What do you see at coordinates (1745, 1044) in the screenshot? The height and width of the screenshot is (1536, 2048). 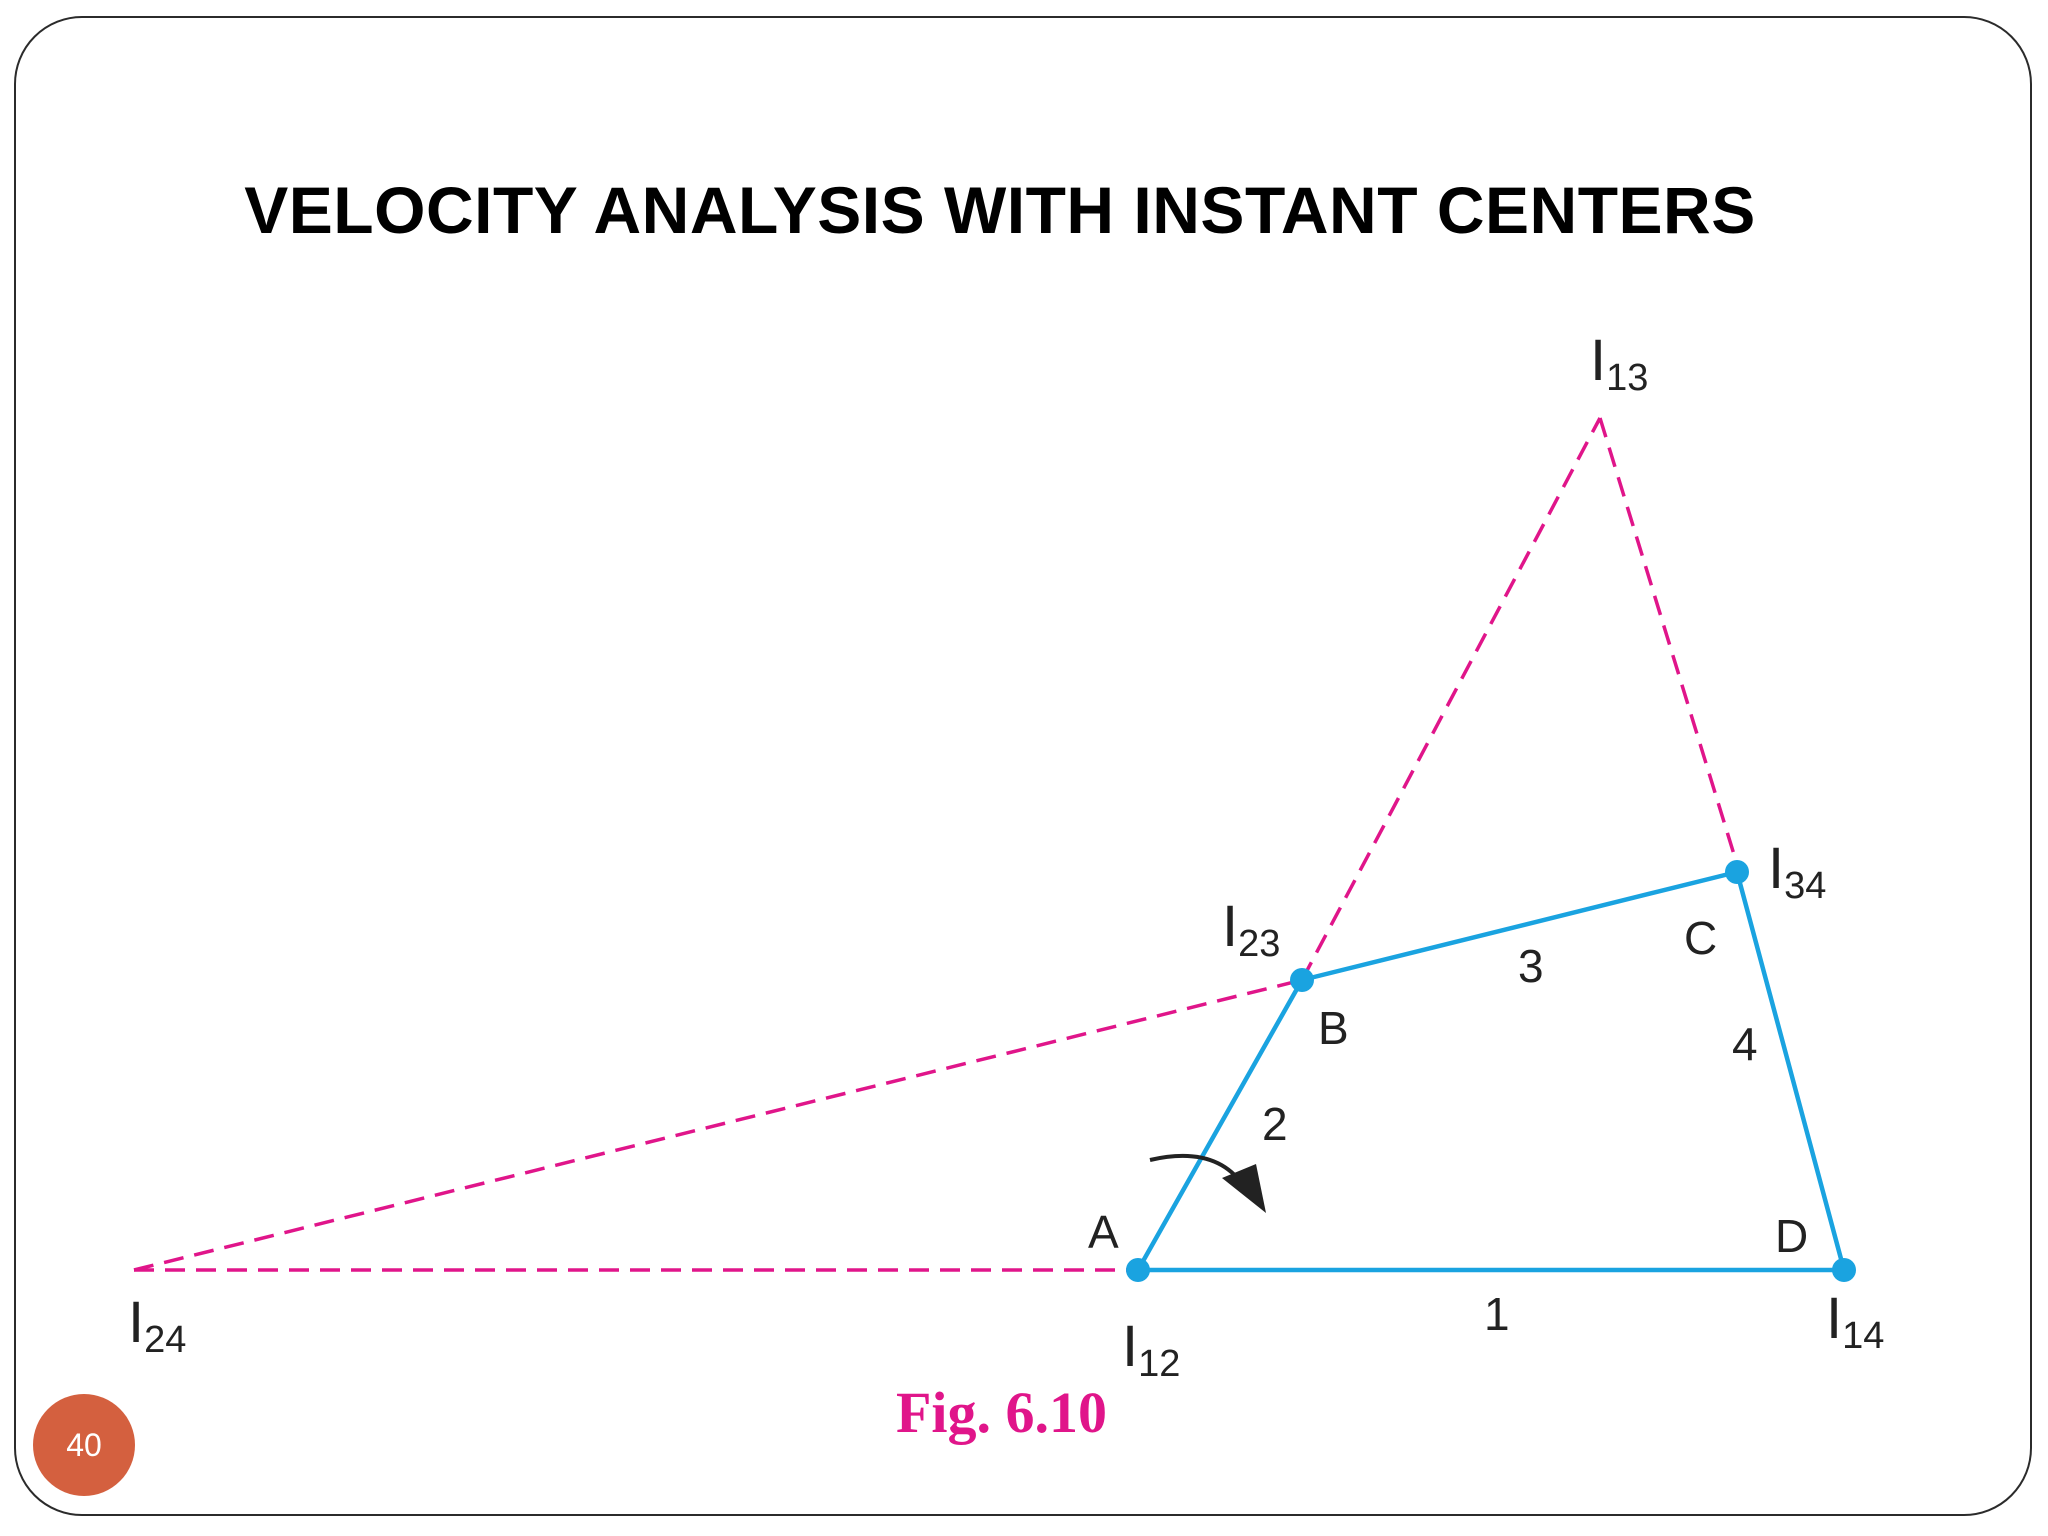 I see `link-label-4: 4` at bounding box center [1745, 1044].